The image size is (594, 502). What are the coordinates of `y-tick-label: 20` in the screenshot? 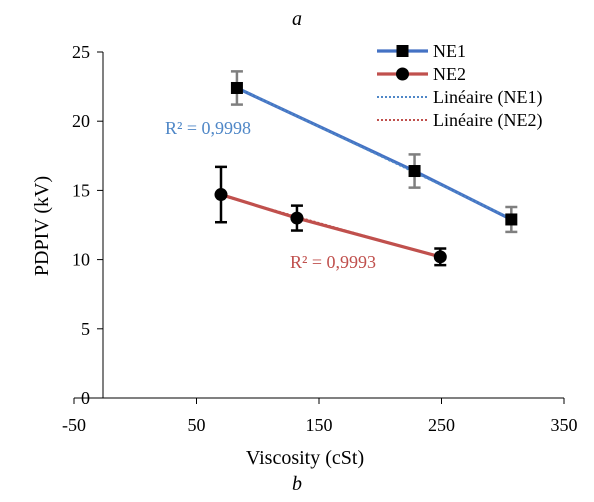 It's located at (81, 121).